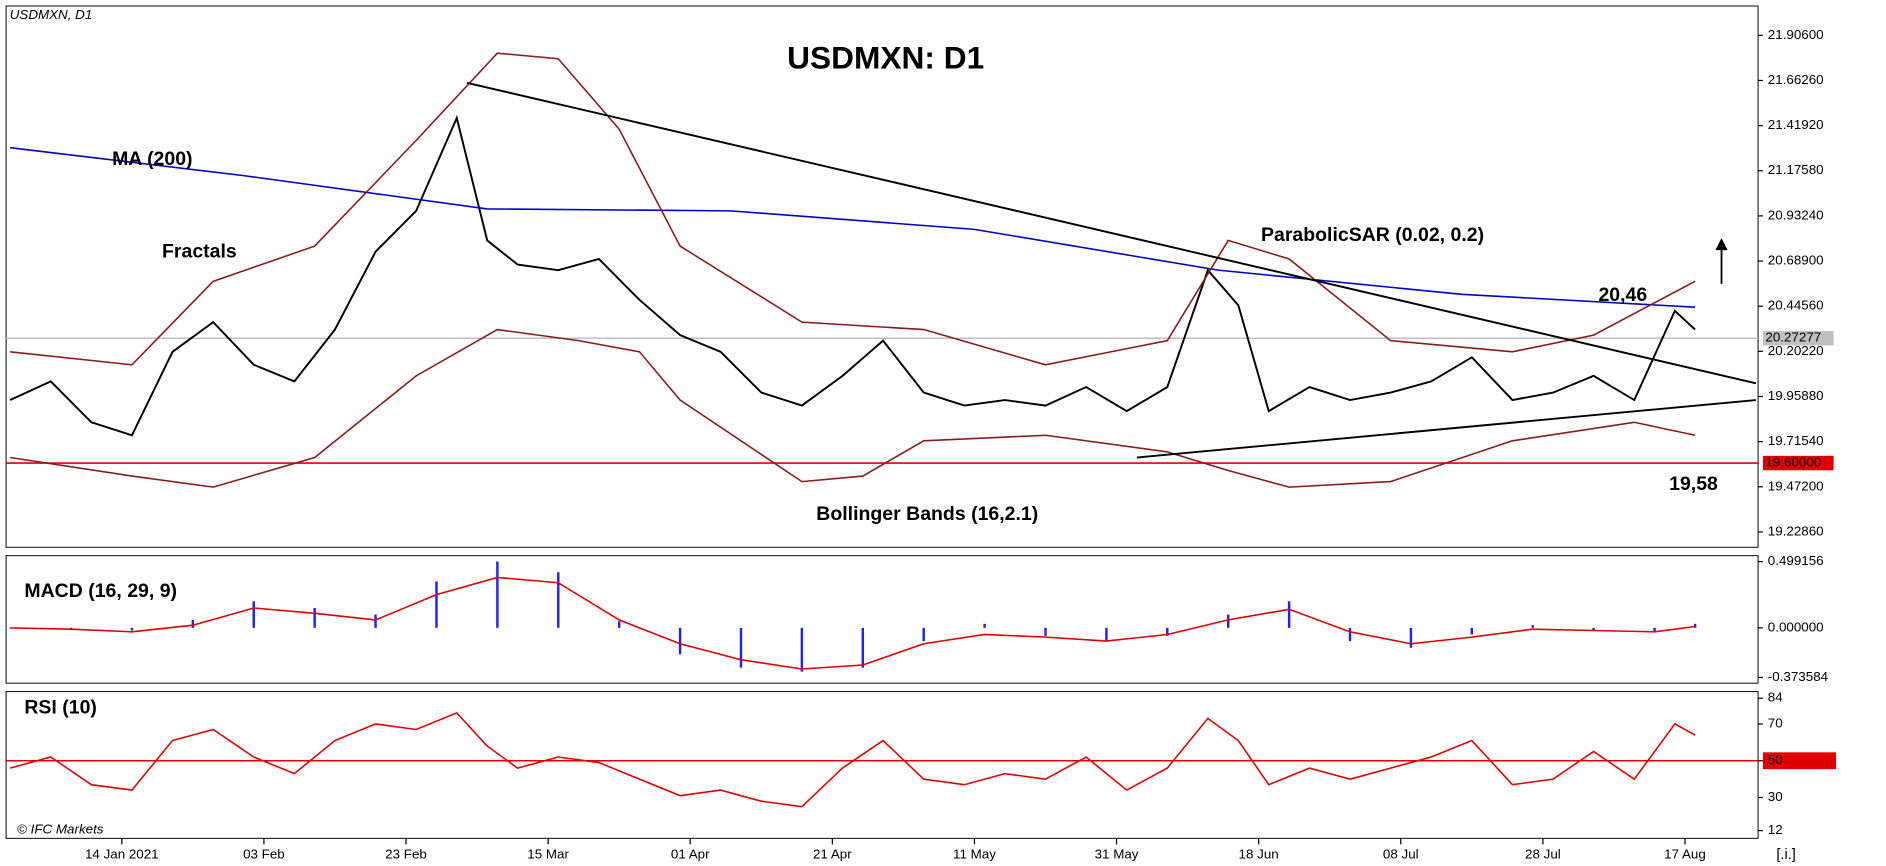  What do you see at coordinates (1796, 260) in the screenshot?
I see `y-tick-label: 20.68900` at bounding box center [1796, 260].